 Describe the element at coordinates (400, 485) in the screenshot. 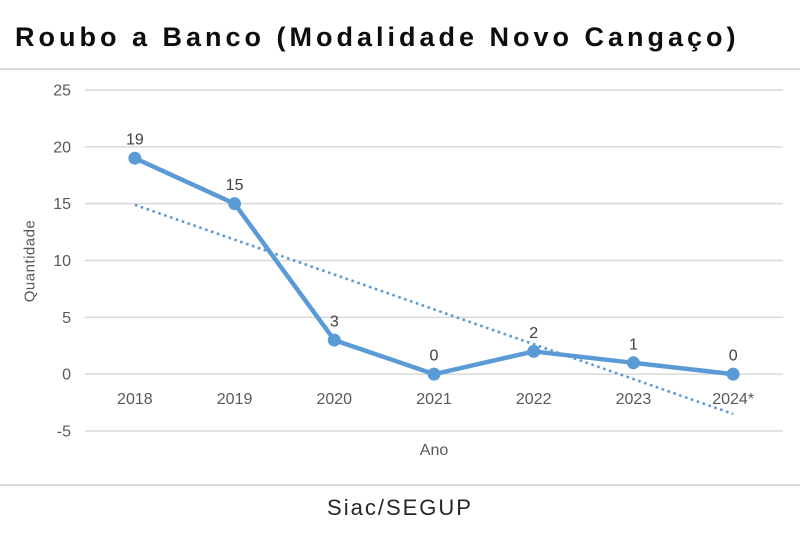

I see `bottom-divider` at that location.